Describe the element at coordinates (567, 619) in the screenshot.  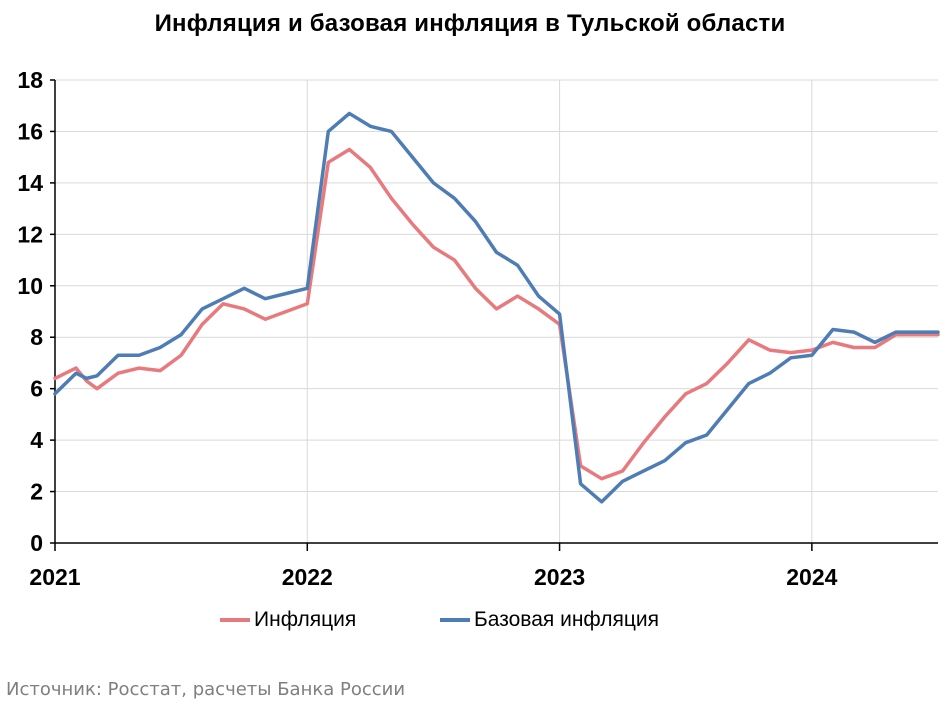
I see `legend-label-core-inflation: Базовая инфляция` at that location.